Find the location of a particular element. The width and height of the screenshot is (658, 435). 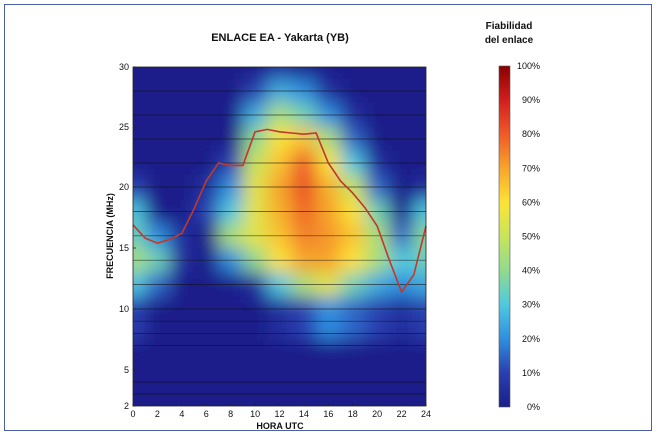

colorbar-label: 10% is located at coordinates (531, 373).